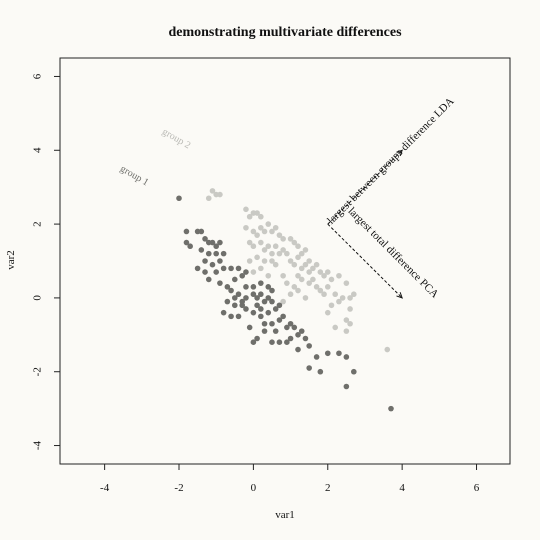 The width and height of the screenshot is (540, 540). I want to click on x-axis: -4 -2 0 2 4 6, so click(290, 479).